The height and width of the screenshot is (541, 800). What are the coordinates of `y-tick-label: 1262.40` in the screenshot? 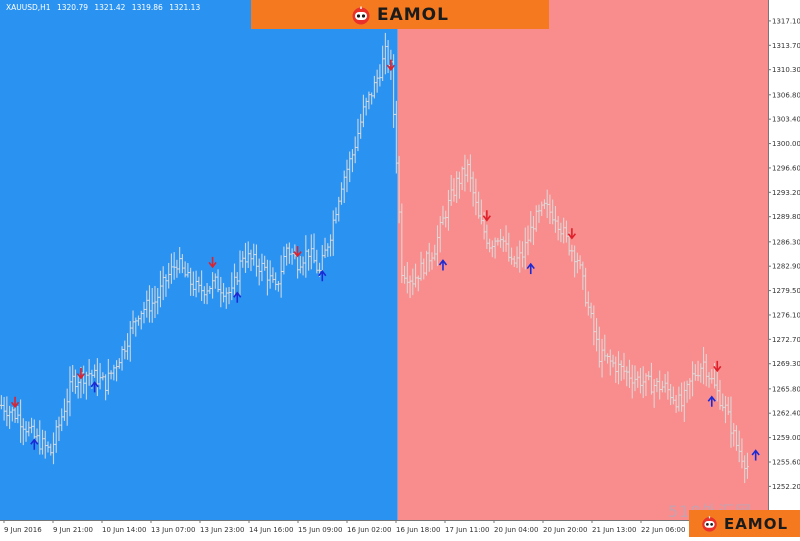 It's located at (786, 414).